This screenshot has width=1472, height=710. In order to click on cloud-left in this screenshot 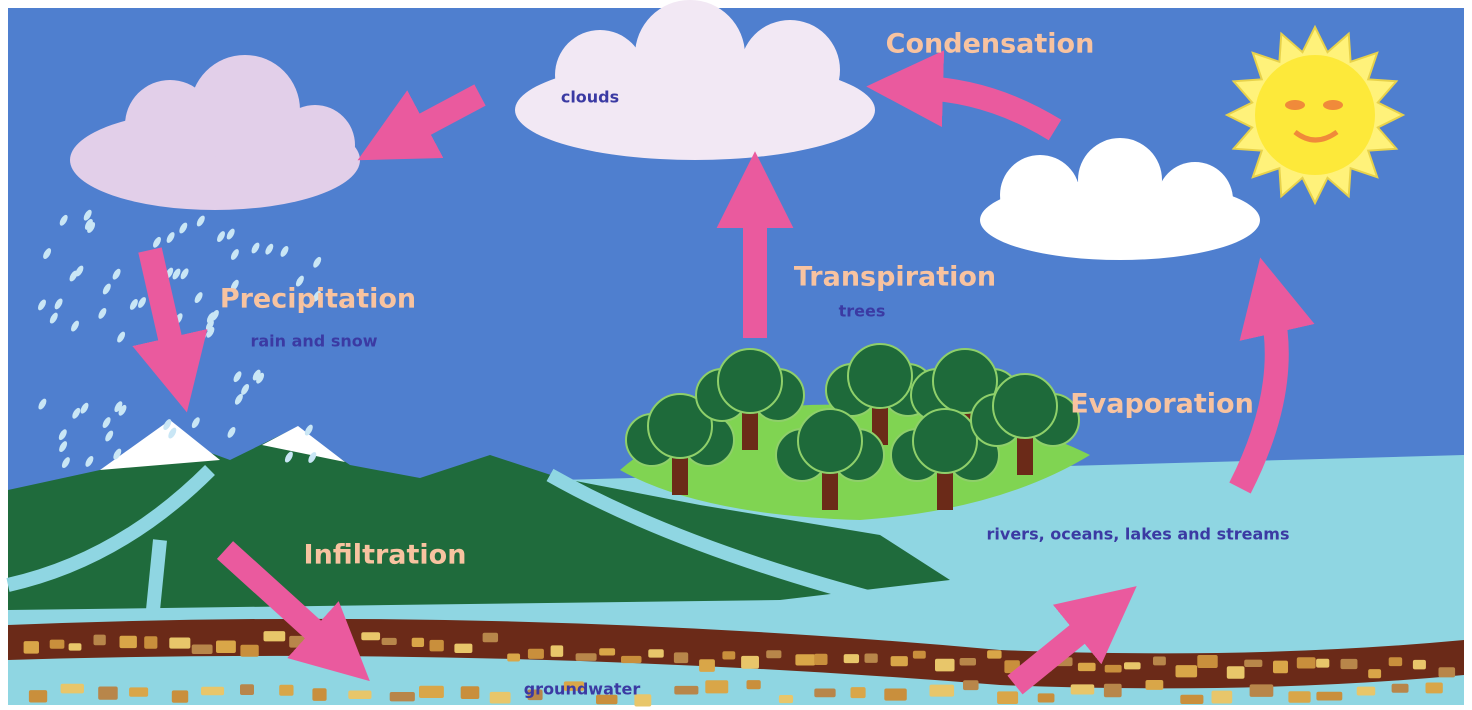, I will do `click(215, 132)`.